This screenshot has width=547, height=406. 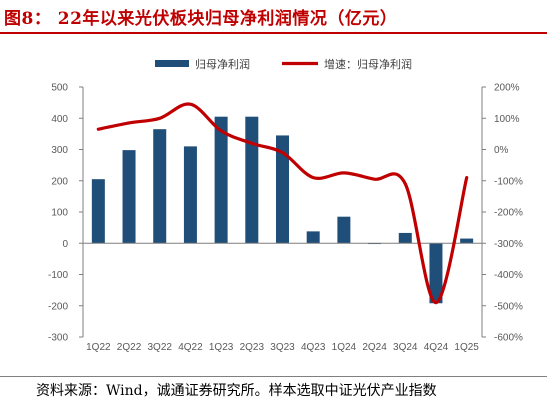 What do you see at coordinates (252, 347) in the screenshot?
I see `x-tick-label: 2Q23` at bounding box center [252, 347].